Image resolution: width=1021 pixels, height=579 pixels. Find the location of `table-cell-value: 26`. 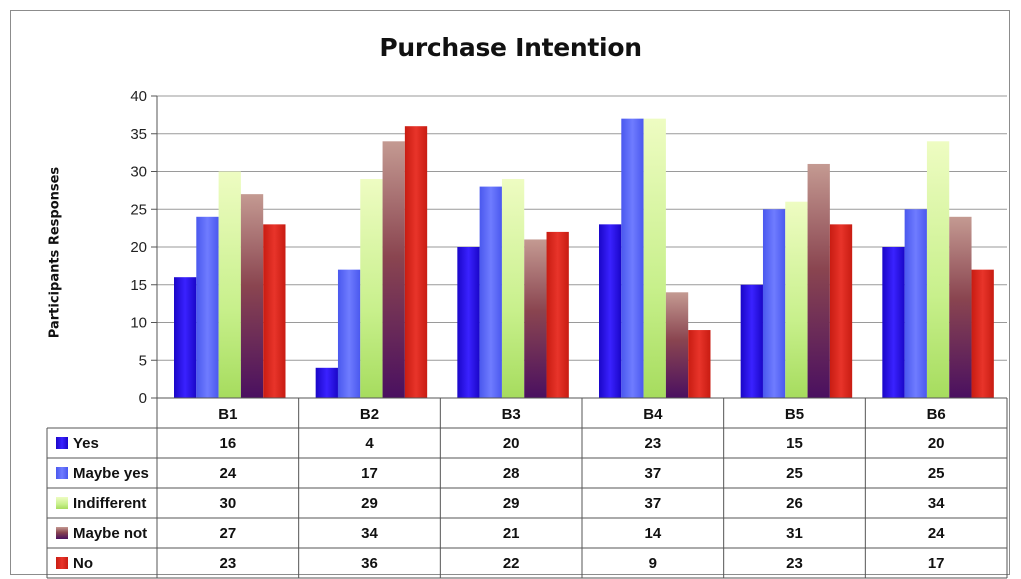

table-cell-value: 26 is located at coordinates (794, 503).